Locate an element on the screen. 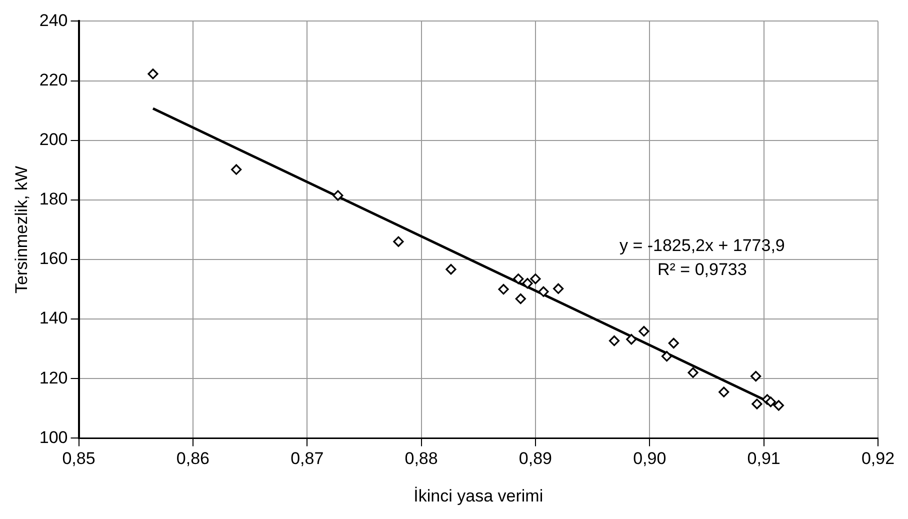 Image resolution: width=908 pixels, height=519 pixels. y-tick-label: 200 is located at coordinates (53, 140).